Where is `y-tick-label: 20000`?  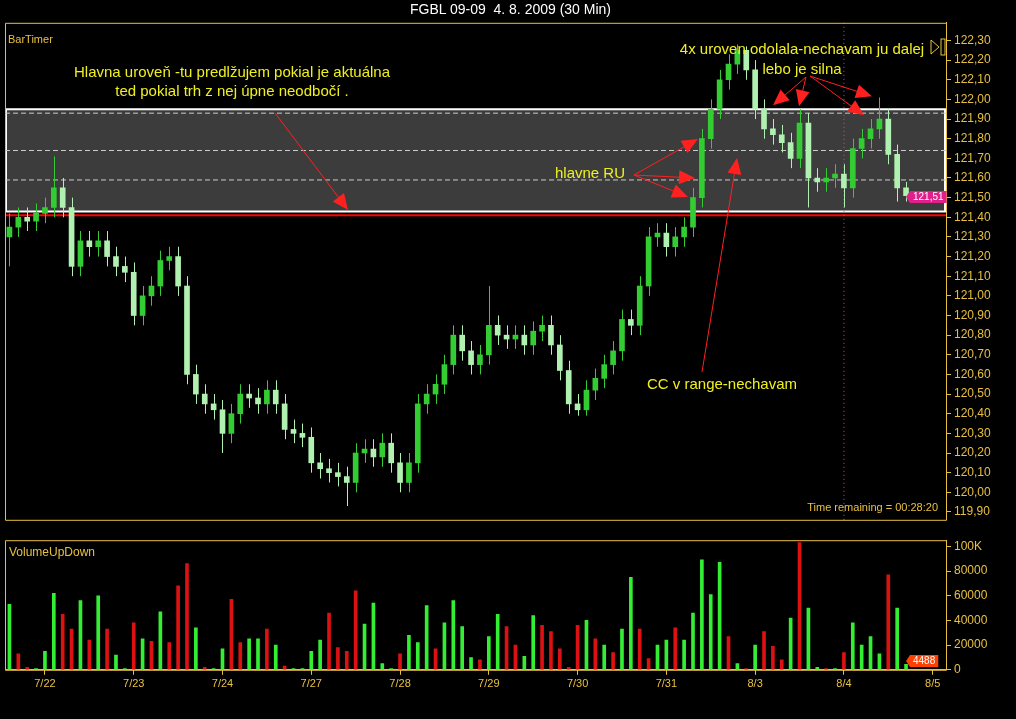
y-tick-label: 20000 is located at coordinates (971, 644).